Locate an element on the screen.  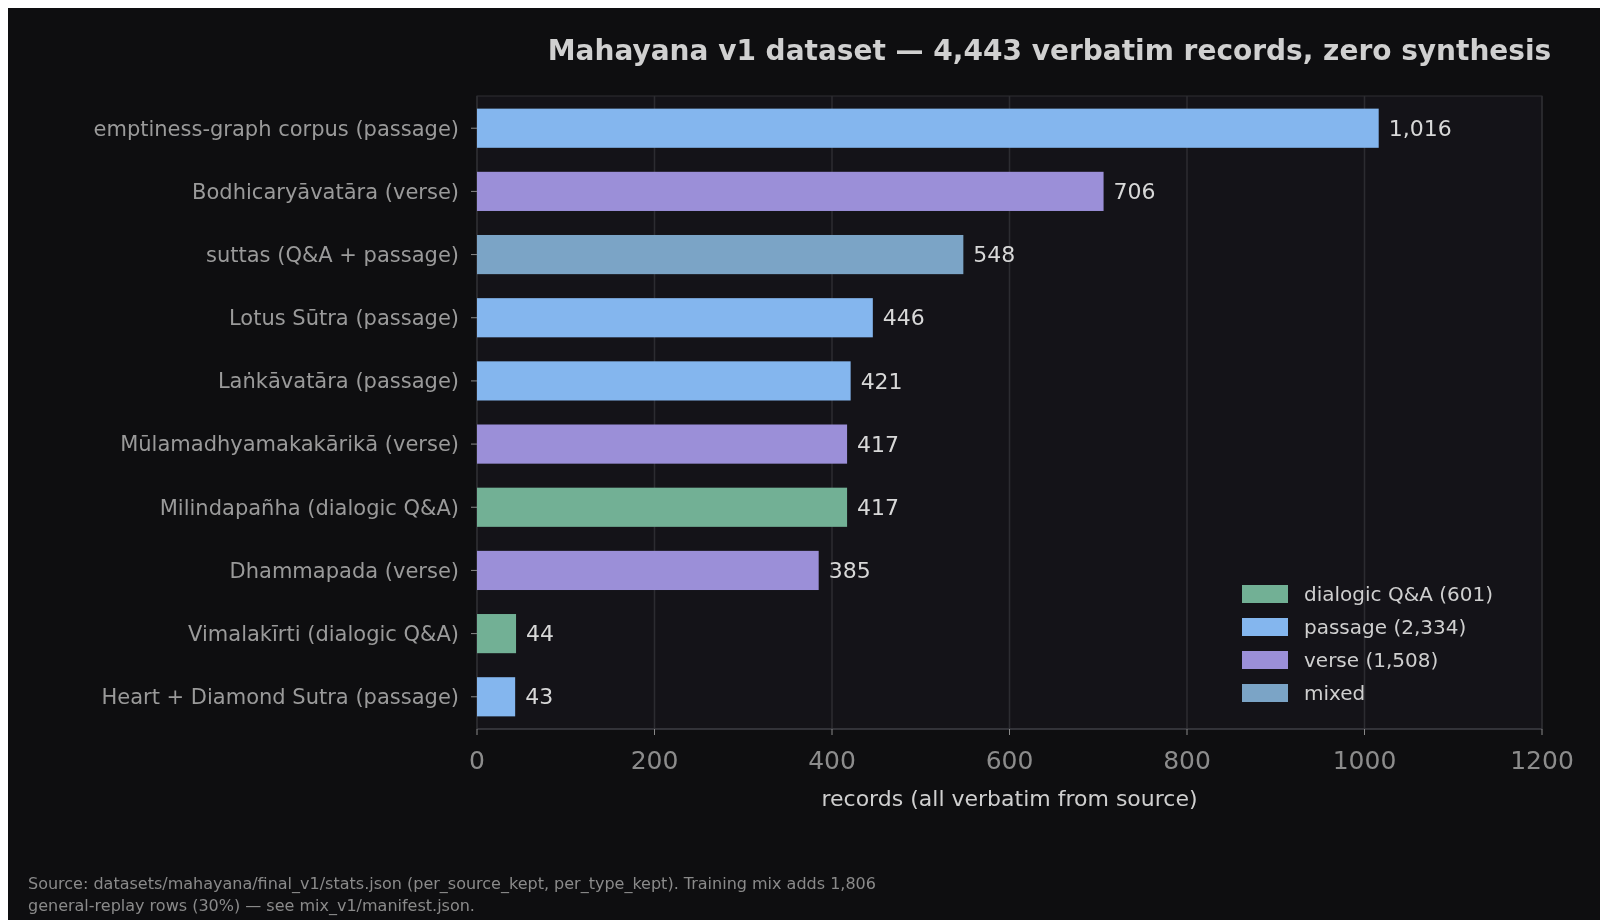
x-tick-label: 600 is located at coordinates (1009, 760).